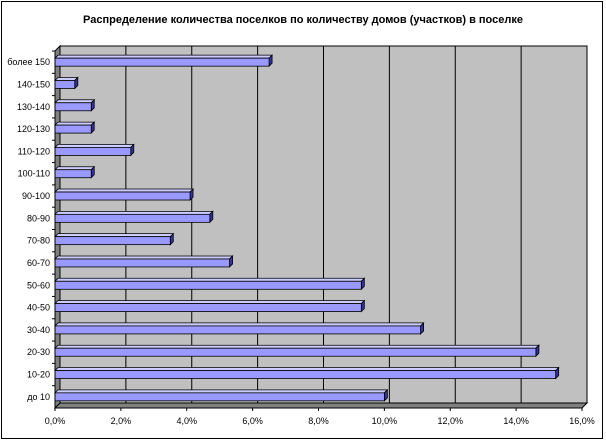 The height and width of the screenshot is (442, 606). What do you see at coordinates (38, 218) in the screenshot?
I see `y-tick-label: 80-90` at bounding box center [38, 218].